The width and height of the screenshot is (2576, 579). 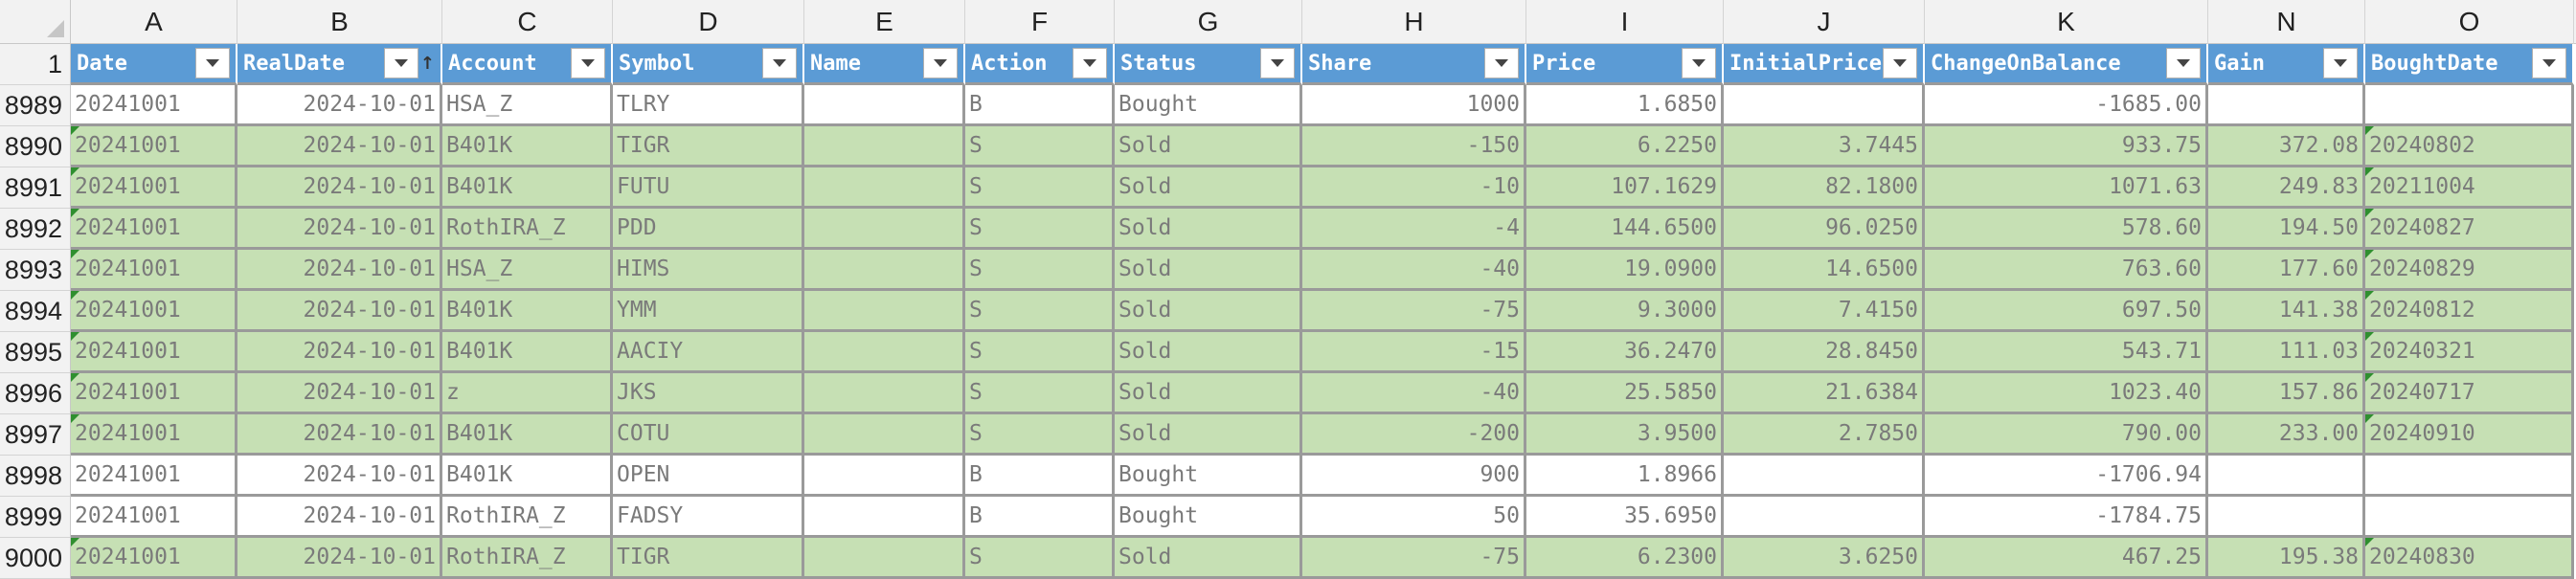 What do you see at coordinates (708, 393) in the screenshot?
I see `cell-symbol: JKS` at bounding box center [708, 393].